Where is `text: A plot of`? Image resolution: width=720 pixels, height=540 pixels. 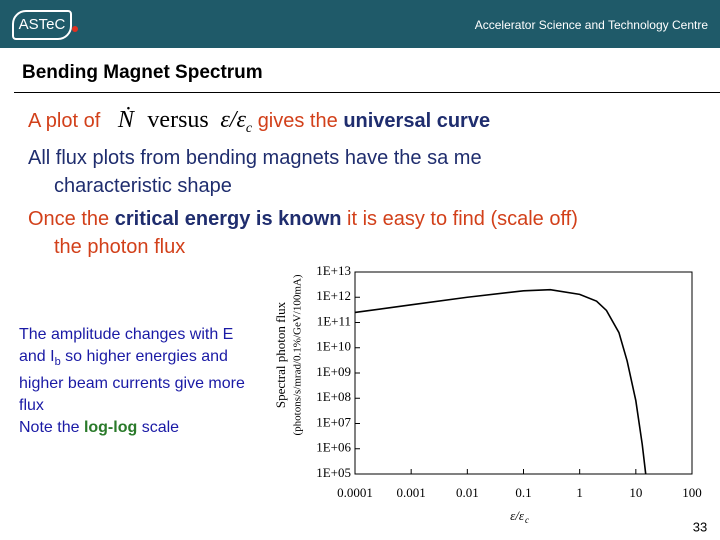 text: A plot of is located at coordinates (64, 121).